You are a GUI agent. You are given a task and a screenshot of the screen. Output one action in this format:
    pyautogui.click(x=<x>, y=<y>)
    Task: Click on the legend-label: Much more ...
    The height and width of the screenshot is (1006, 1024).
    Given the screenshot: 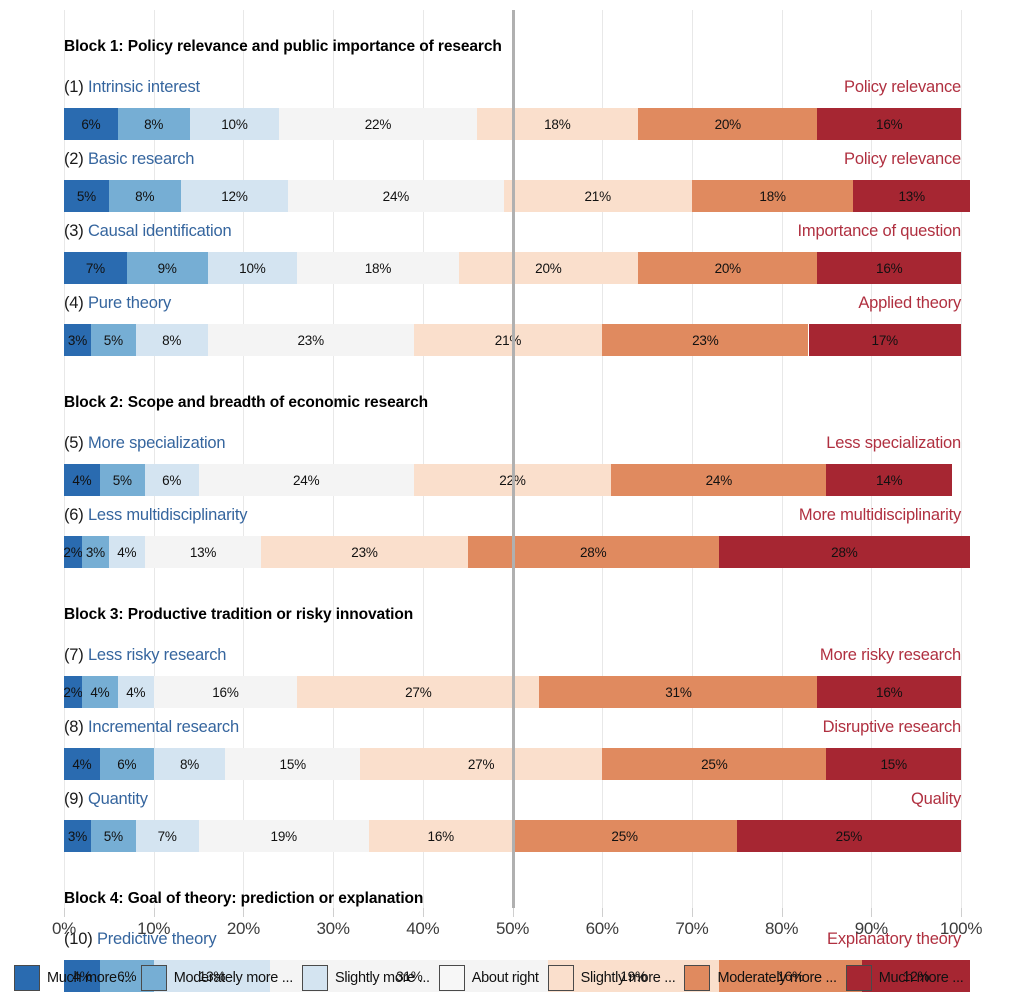 What is the action you would take?
    pyautogui.click(x=921, y=978)
    